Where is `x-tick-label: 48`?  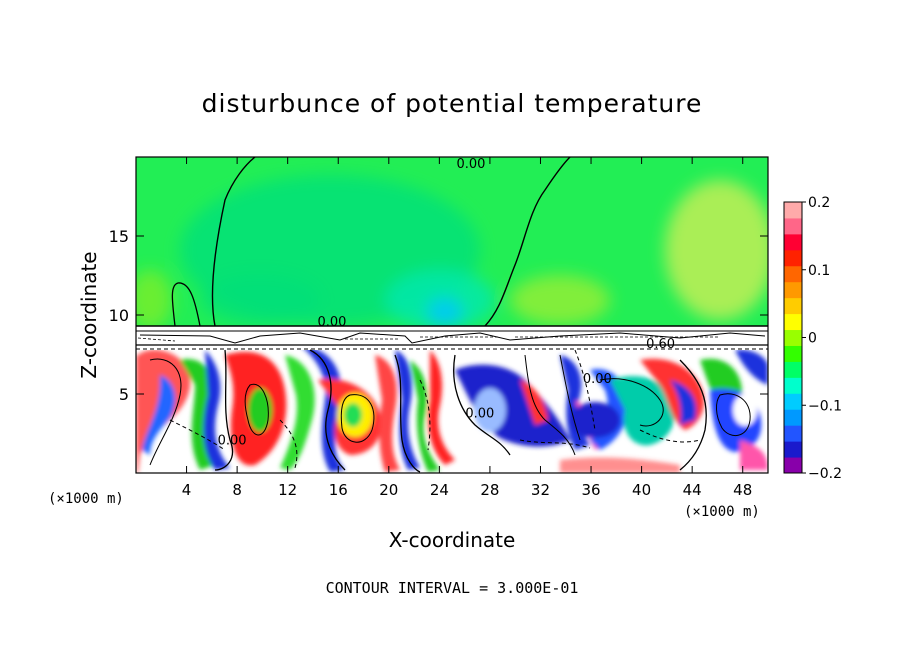 x-tick-label: 48 is located at coordinates (742, 490).